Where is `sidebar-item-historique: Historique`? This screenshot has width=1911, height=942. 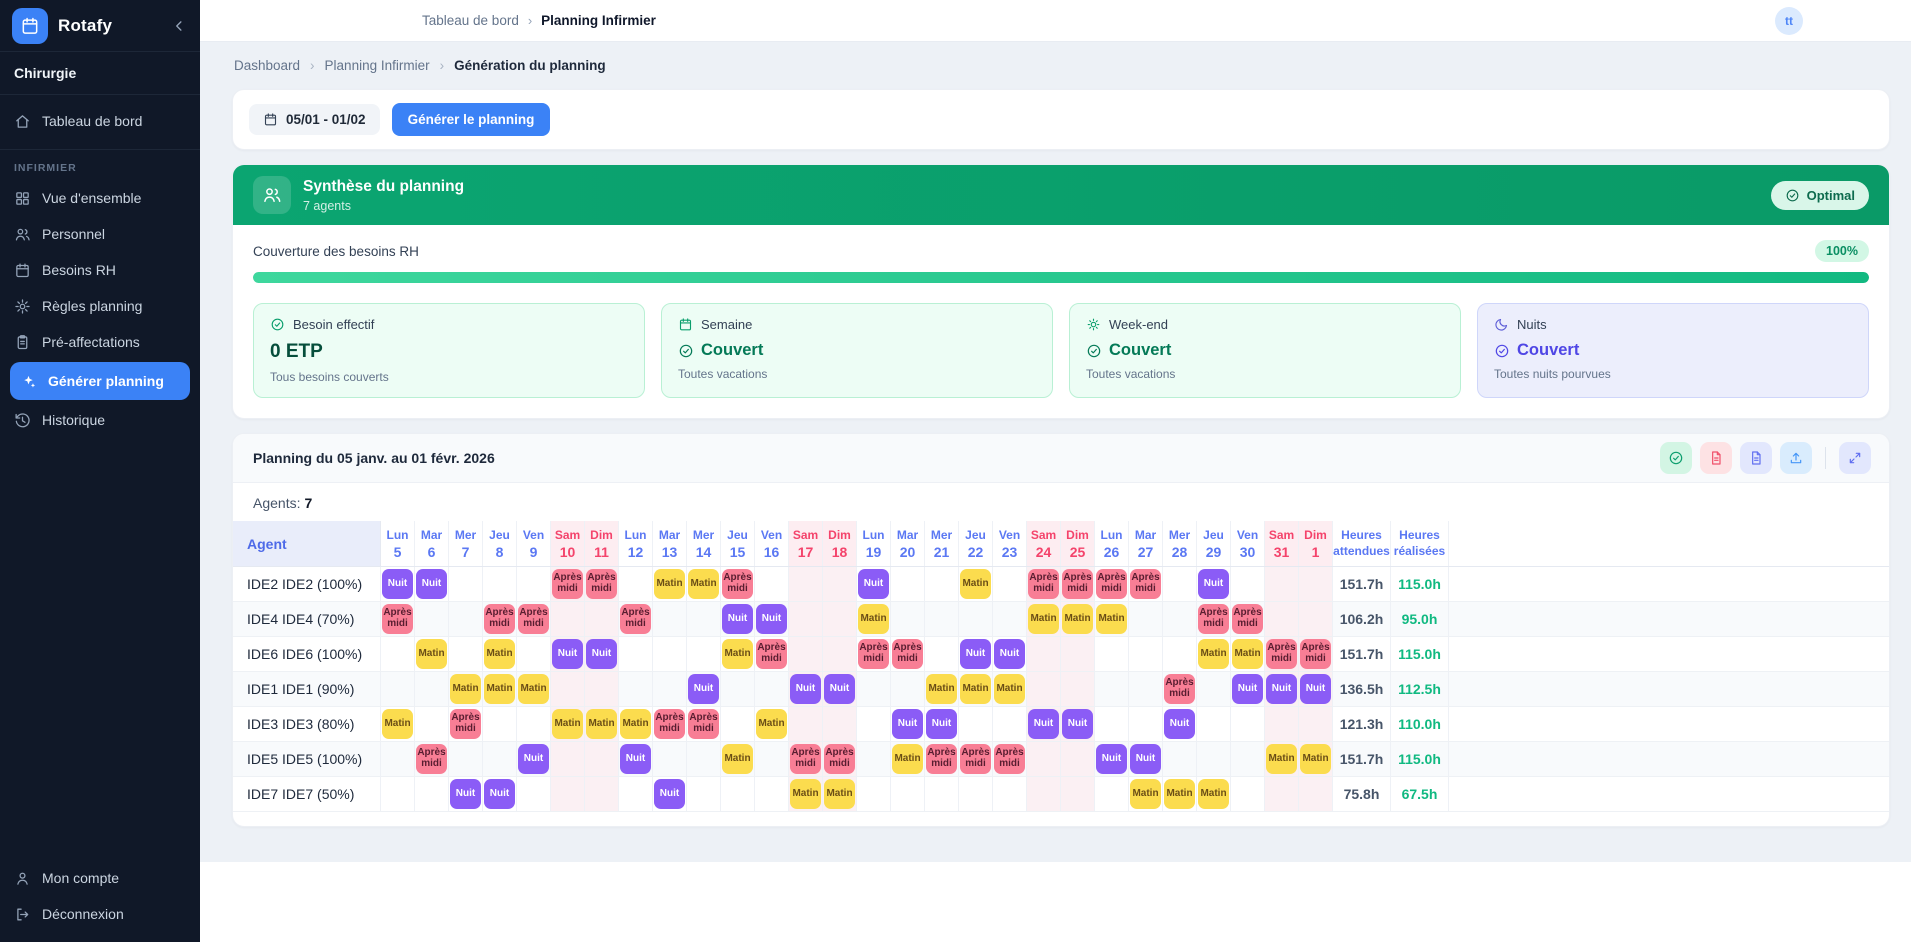 sidebar-item-historique: Historique is located at coordinates (100, 420).